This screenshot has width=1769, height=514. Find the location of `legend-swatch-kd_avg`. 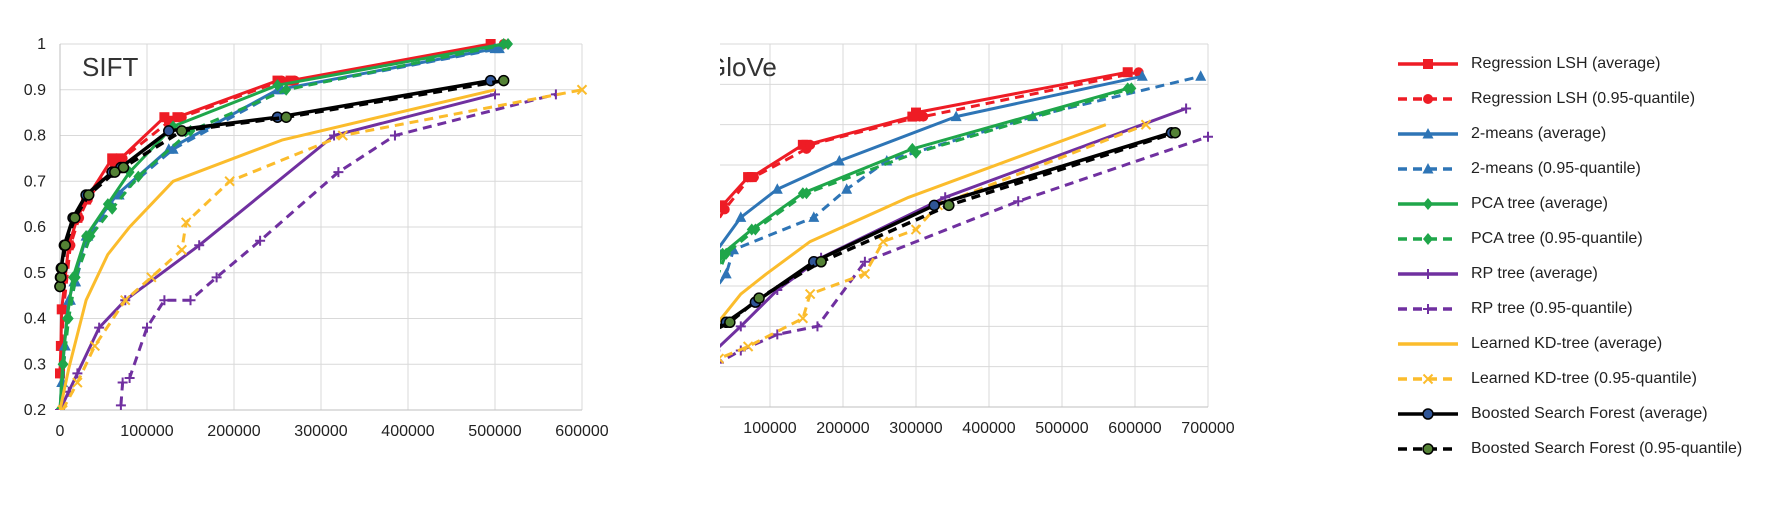

legend-swatch-kd_avg is located at coordinates (1428, 343).